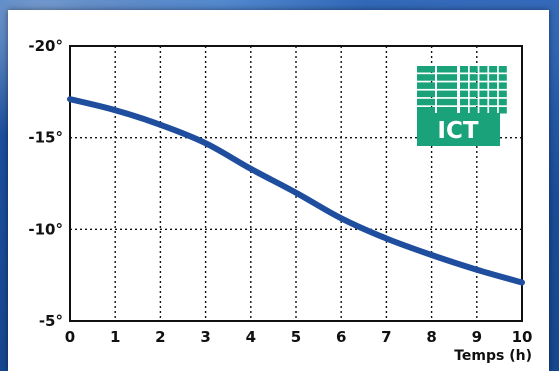 The width and height of the screenshot is (559, 371). Describe the element at coordinates (45, 183) in the screenshot. I see `y-axis-ticks: -20° -15° -10° -5°` at that location.